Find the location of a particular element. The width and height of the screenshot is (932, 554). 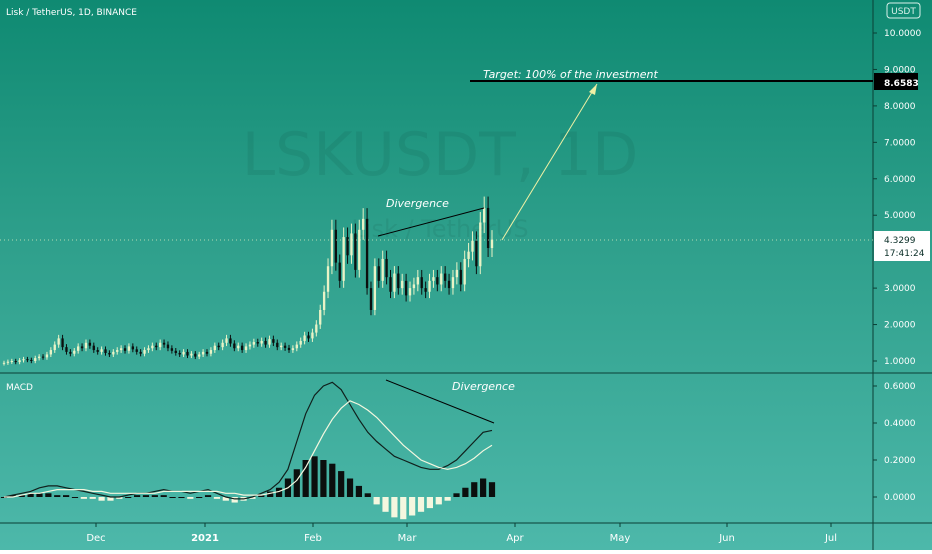

x-tick-label: Feb is located at coordinates (313, 538).